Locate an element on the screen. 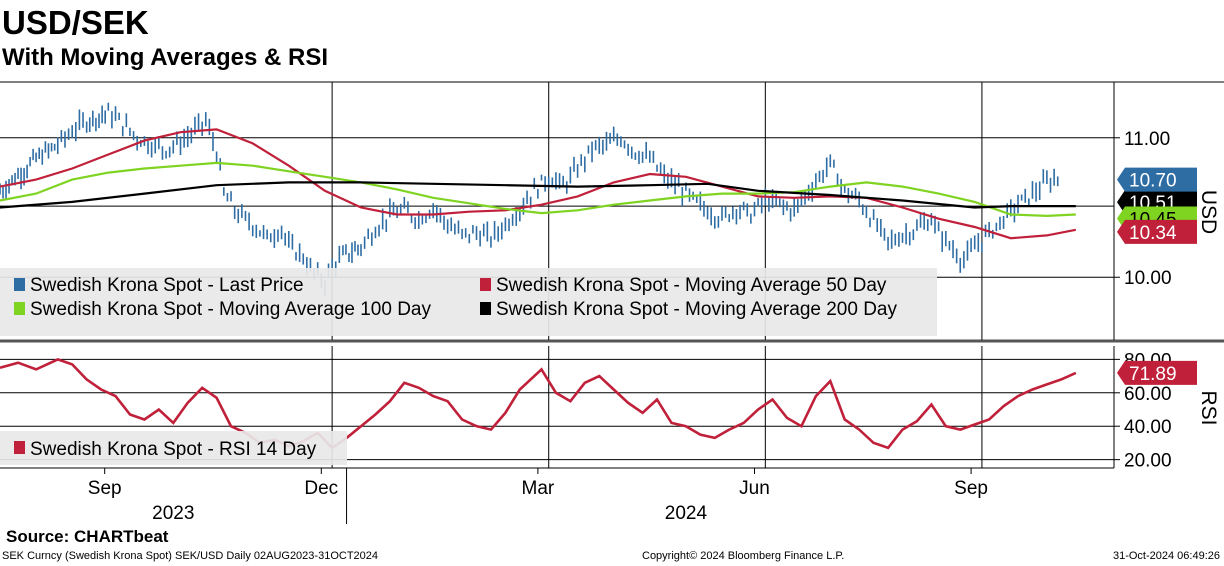  rsi-legend-box is located at coordinates (173, 448).